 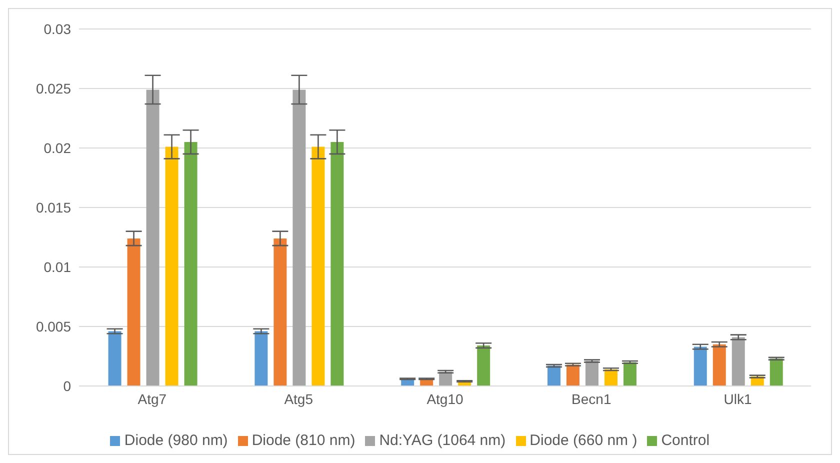 What do you see at coordinates (592, 398) in the screenshot?
I see `x-tick-label: Becn1` at bounding box center [592, 398].